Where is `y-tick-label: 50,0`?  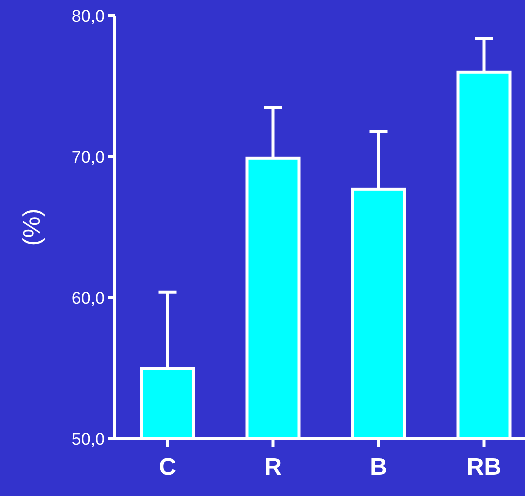 y-tick-label: 50,0 is located at coordinates (88, 439).